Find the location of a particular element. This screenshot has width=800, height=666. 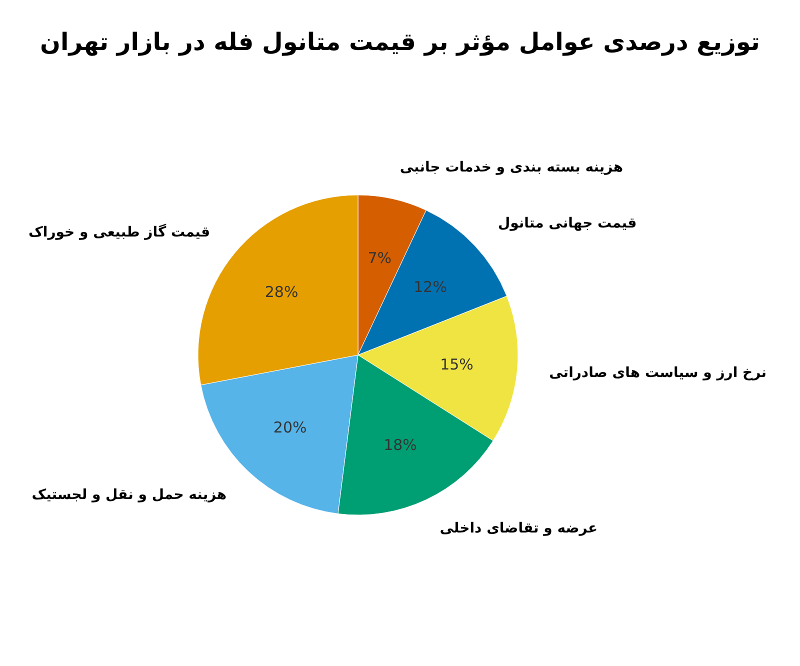

slice-label: قیمت گاز طبیعی و خوراک is located at coordinates (119, 232).